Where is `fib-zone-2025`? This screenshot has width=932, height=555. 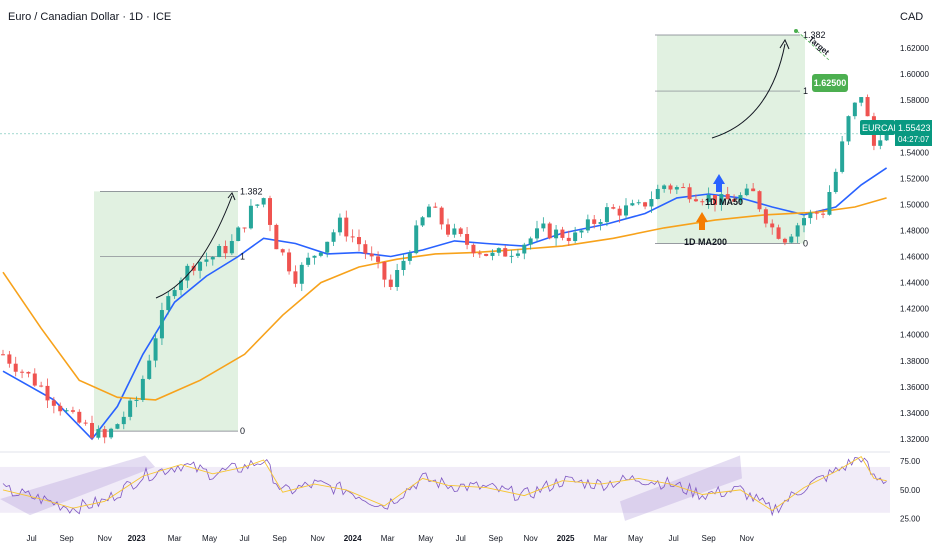 fib-zone-2025 is located at coordinates (731, 139).